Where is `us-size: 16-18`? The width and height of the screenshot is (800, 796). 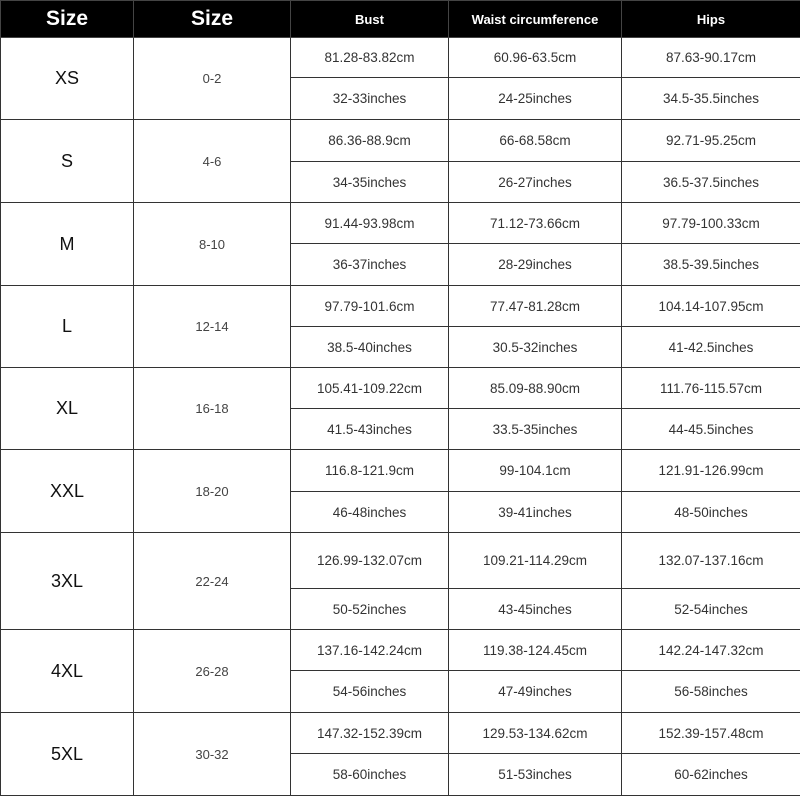
us-size: 16-18 is located at coordinates (212, 408).